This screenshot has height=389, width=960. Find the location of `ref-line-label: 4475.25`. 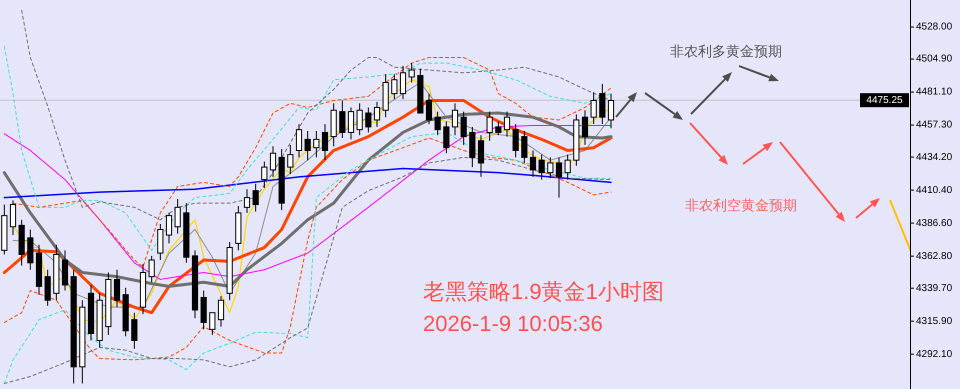

ref-line-label: 4475.25 is located at coordinates (885, 100).